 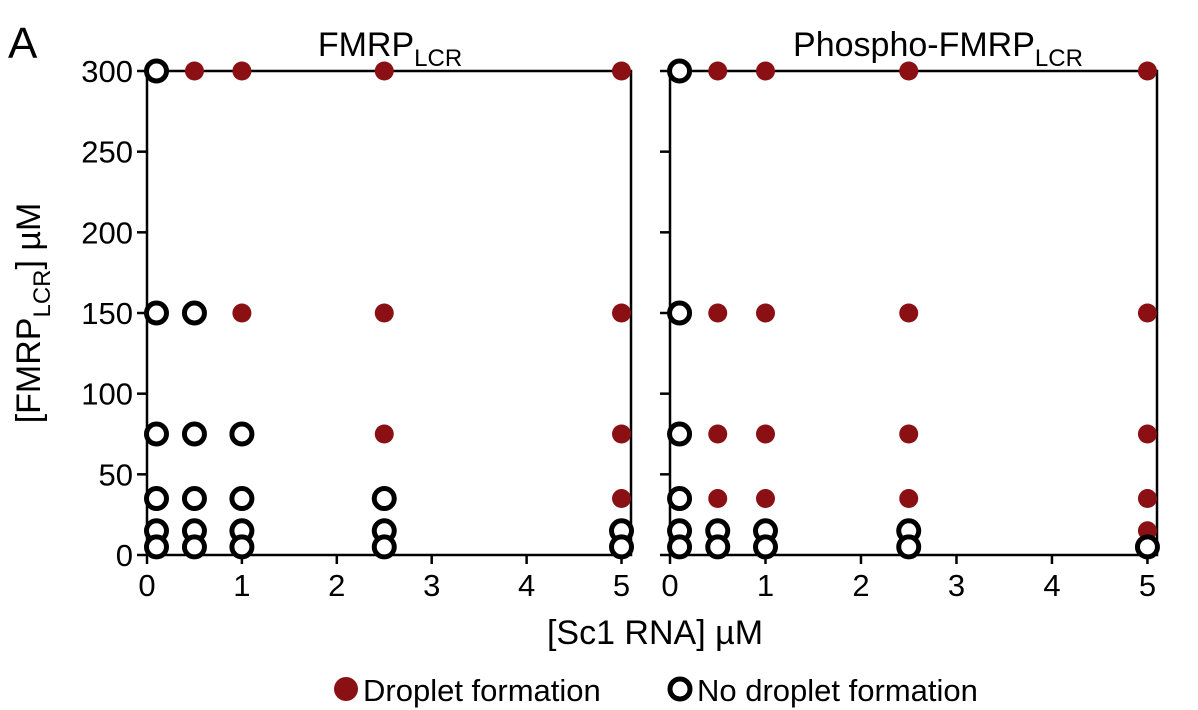 I want to click on legend: Droplet formation No droplet formation, so click(x=656, y=690).